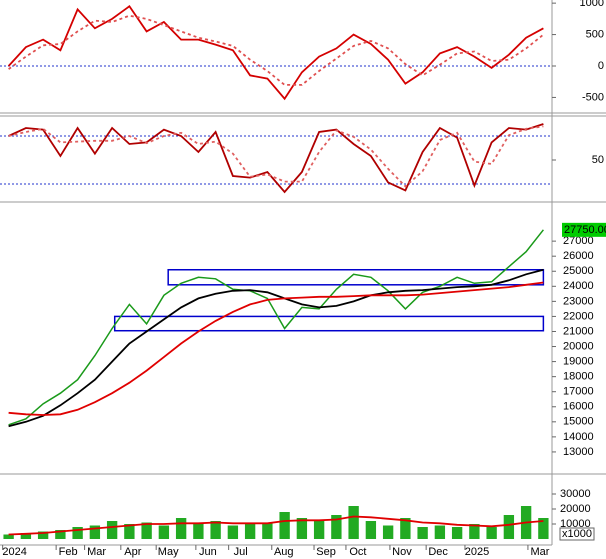 This screenshot has width=606, height=559. What do you see at coordinates (578, 437) in the screenshot?
I see `y-tick-label: 14000` at bounding box center [578, 437].